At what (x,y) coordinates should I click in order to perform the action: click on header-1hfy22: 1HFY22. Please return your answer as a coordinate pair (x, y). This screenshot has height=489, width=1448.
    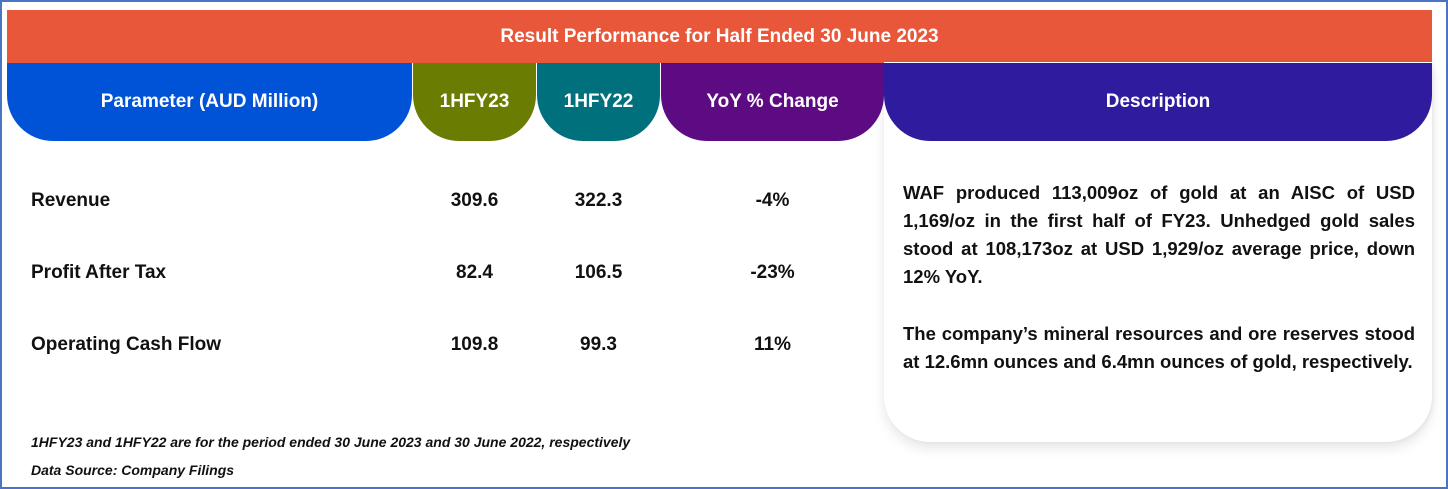
    Looking at the image, I should click on (598, 102).